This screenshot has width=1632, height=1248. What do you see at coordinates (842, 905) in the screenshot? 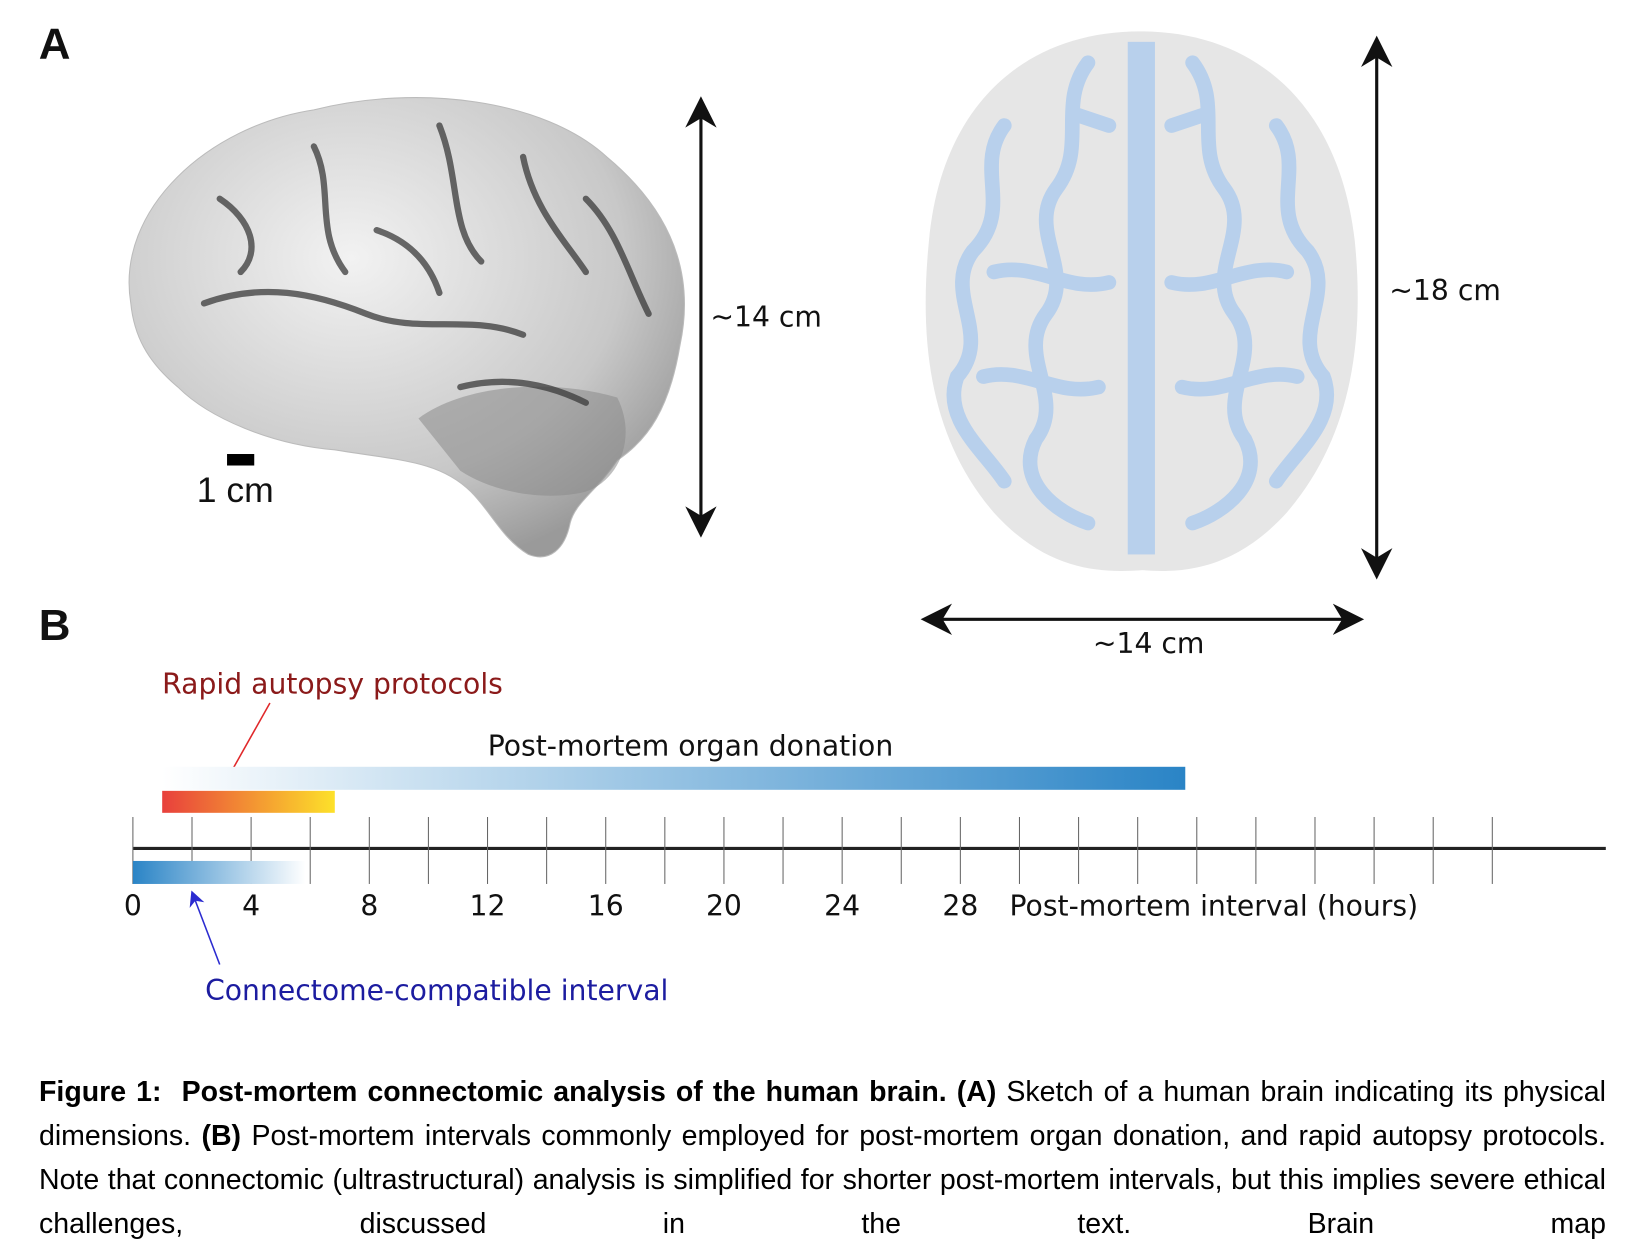
I see `tick-label: 24` at bounding box center [842, 905].